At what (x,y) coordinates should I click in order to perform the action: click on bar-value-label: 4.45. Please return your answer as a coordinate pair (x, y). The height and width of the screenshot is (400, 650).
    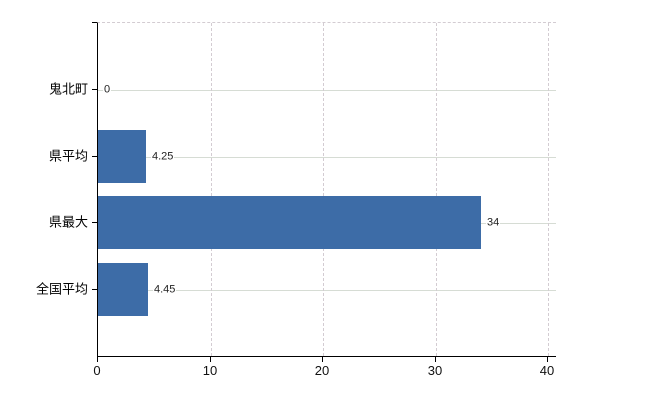
    Looking at the image, I should click on (165, 290).